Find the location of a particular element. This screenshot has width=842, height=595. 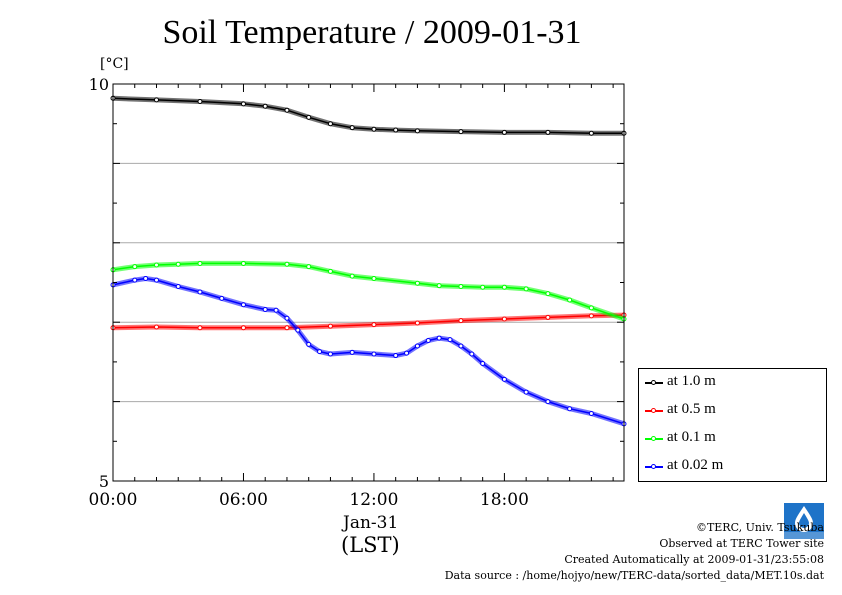

series-band is located at coordinates (368, 115).